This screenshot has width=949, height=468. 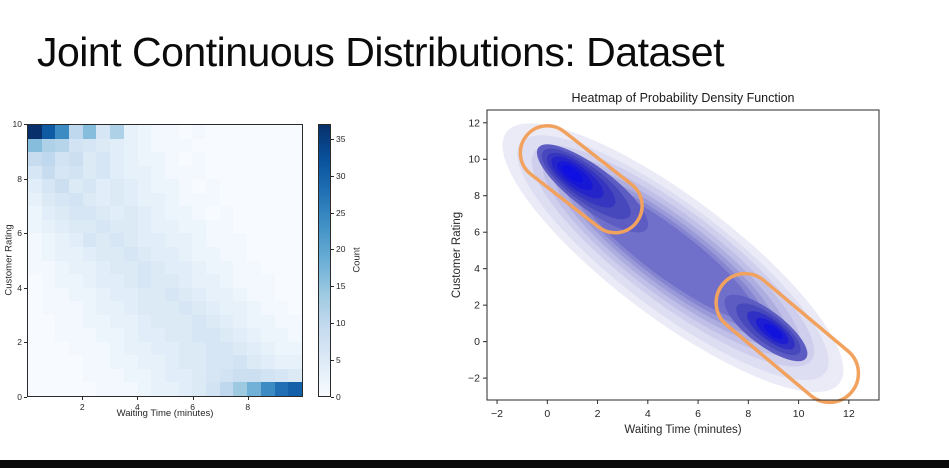 What do you see at coordinates (332, 176) in the screenshot?
I see `colorbar-tick-mark` at bounding box center [332, 176].